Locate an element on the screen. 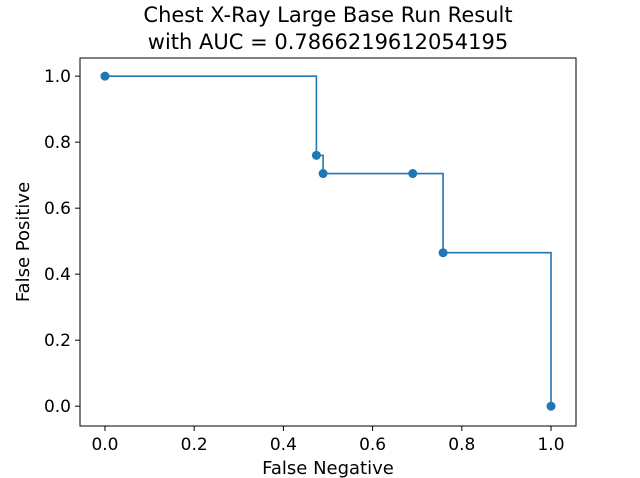 The image size is (640, 478). y-tick-label: 0.0 is located at coordinates (57, 407).